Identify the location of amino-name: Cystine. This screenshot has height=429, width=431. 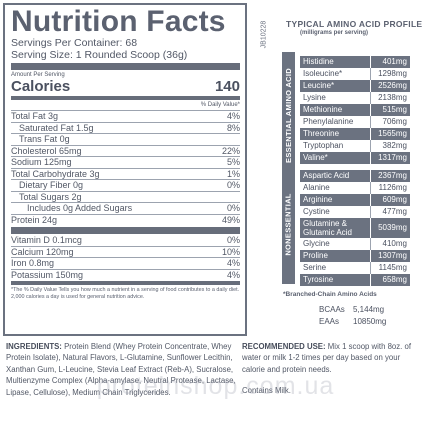
(335, 212).